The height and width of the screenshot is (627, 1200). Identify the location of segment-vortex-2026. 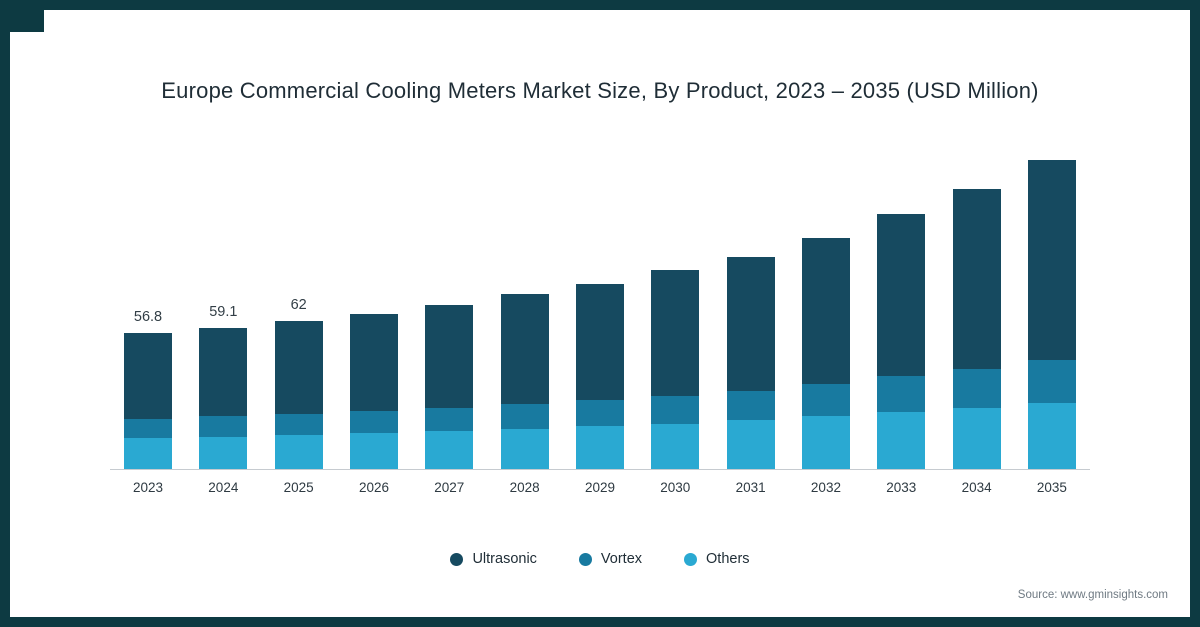
(373, 422).